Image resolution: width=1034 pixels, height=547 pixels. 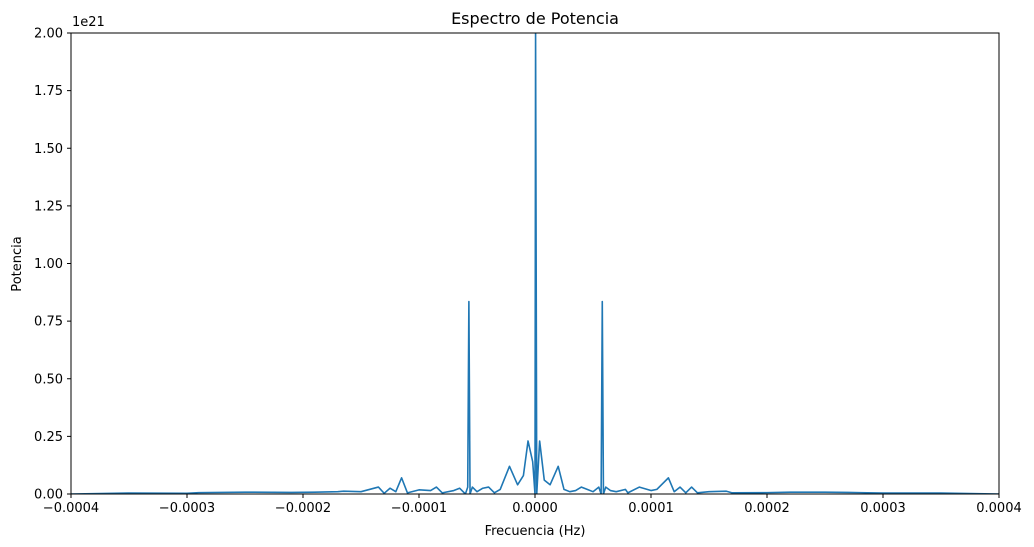 I want to click on x-tick-label: 0.0004, so click(x=999, y=508).